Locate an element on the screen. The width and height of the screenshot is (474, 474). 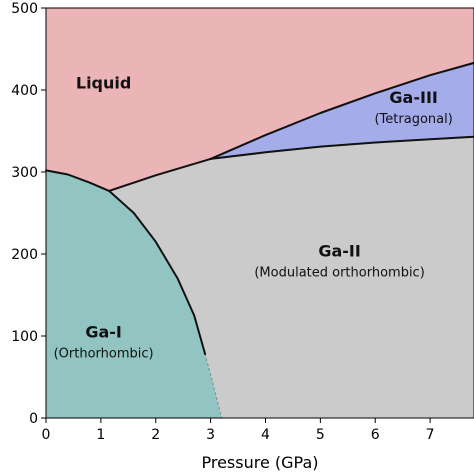
region-ga3 is located at coordinates (342, 110).